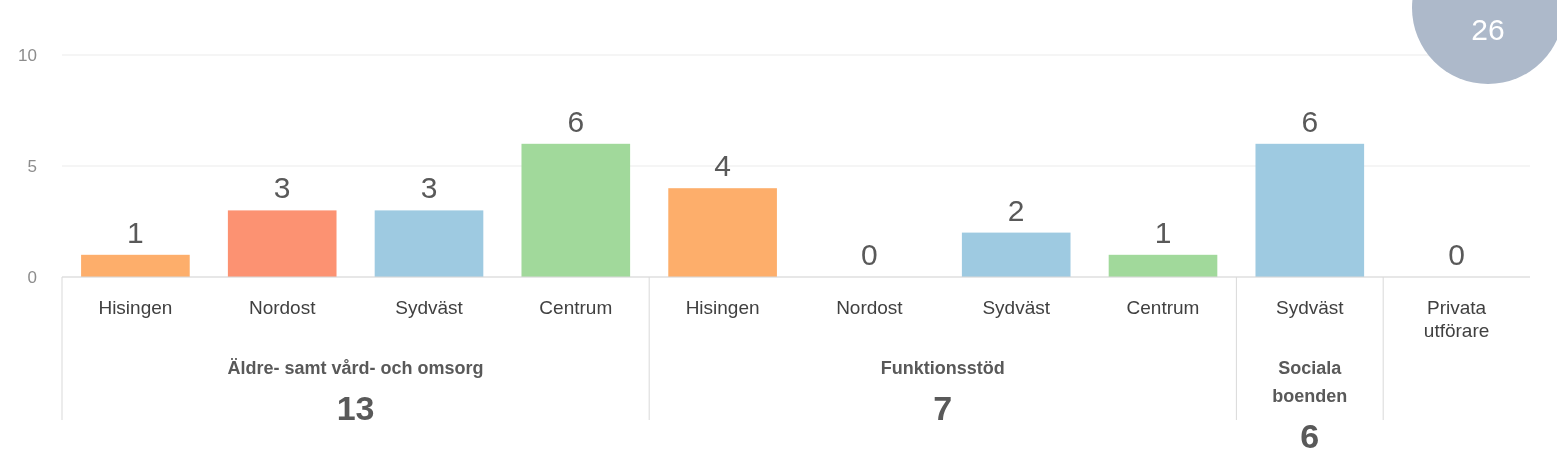  Describe the element at coordinates (32, 277) in the screenshot. I see `y-tick-label: 0` at that location.